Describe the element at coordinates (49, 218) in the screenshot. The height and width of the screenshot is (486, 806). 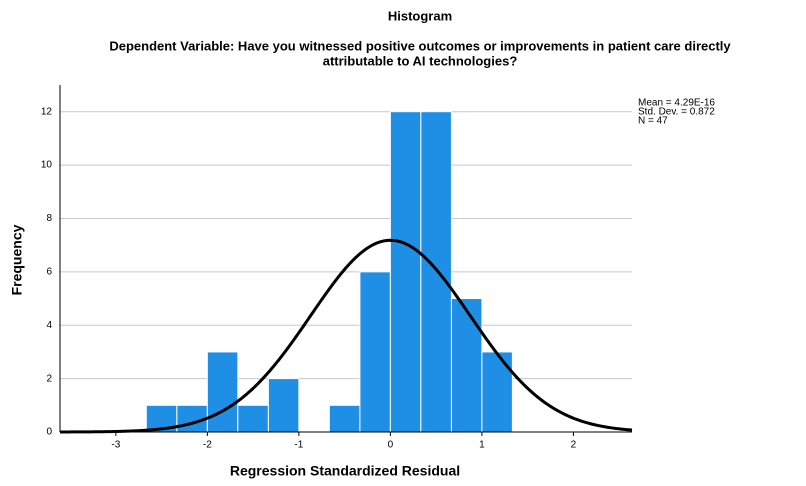
I see `y-tick-label: 8` at that location.